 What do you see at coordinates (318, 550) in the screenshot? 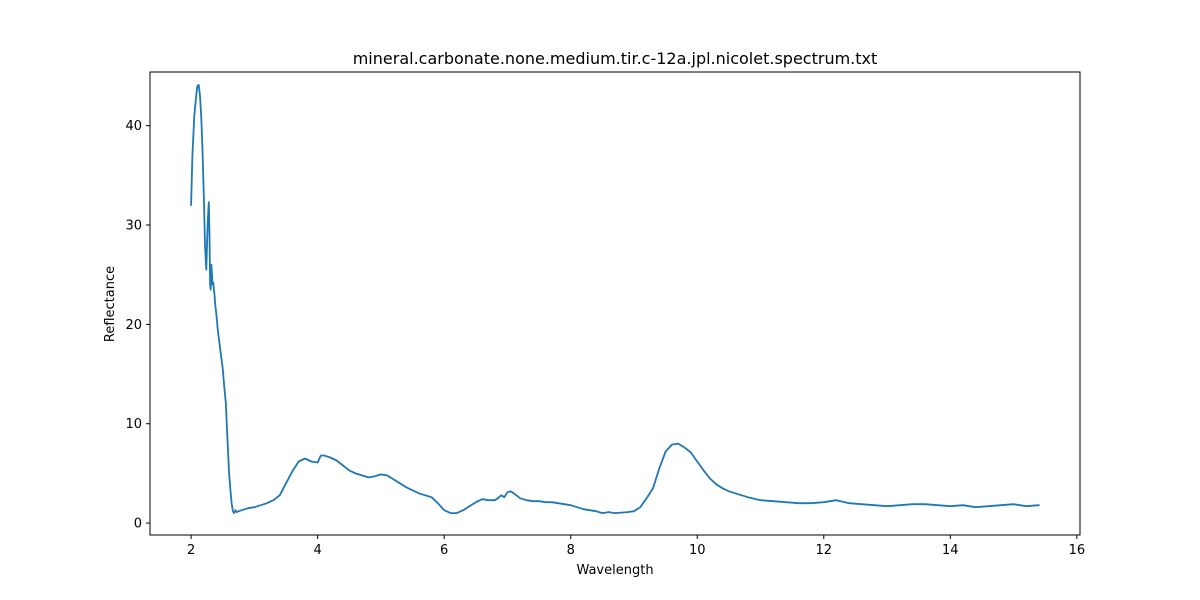
I see `x-tick-label: 4` at bounding box center [318, 550].